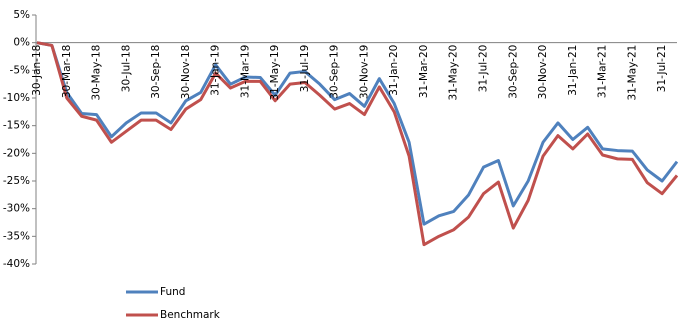 This screenshot has height=322, width=678. I want to click on y-tick-label: -25%, so click(16, 181).